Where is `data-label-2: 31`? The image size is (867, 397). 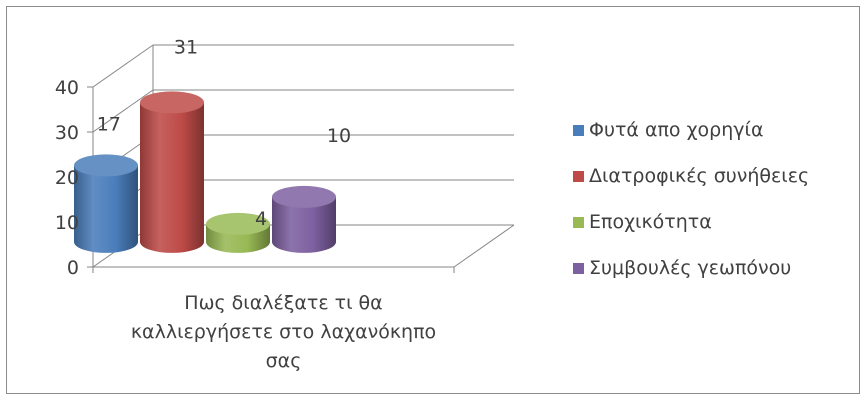 data-label-2: 31 is located at coordinates (186, 47).